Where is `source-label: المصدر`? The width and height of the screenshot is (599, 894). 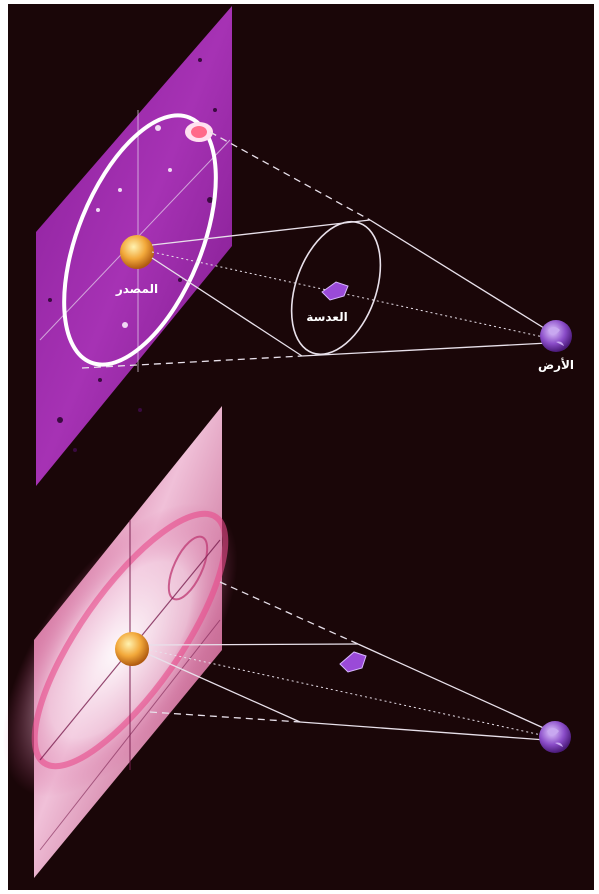
source-label: المصدر is located at coordinates (136, 289).